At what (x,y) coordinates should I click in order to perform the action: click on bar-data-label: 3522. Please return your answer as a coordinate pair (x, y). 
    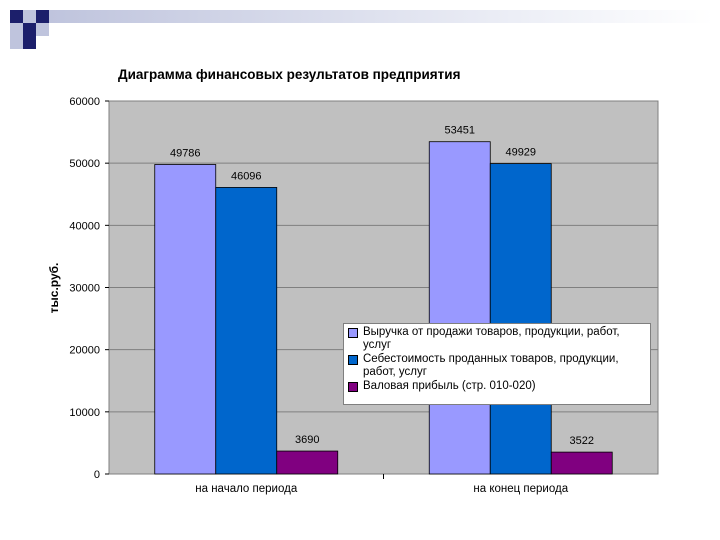
    Looking at the image, I should click on (582, 441).